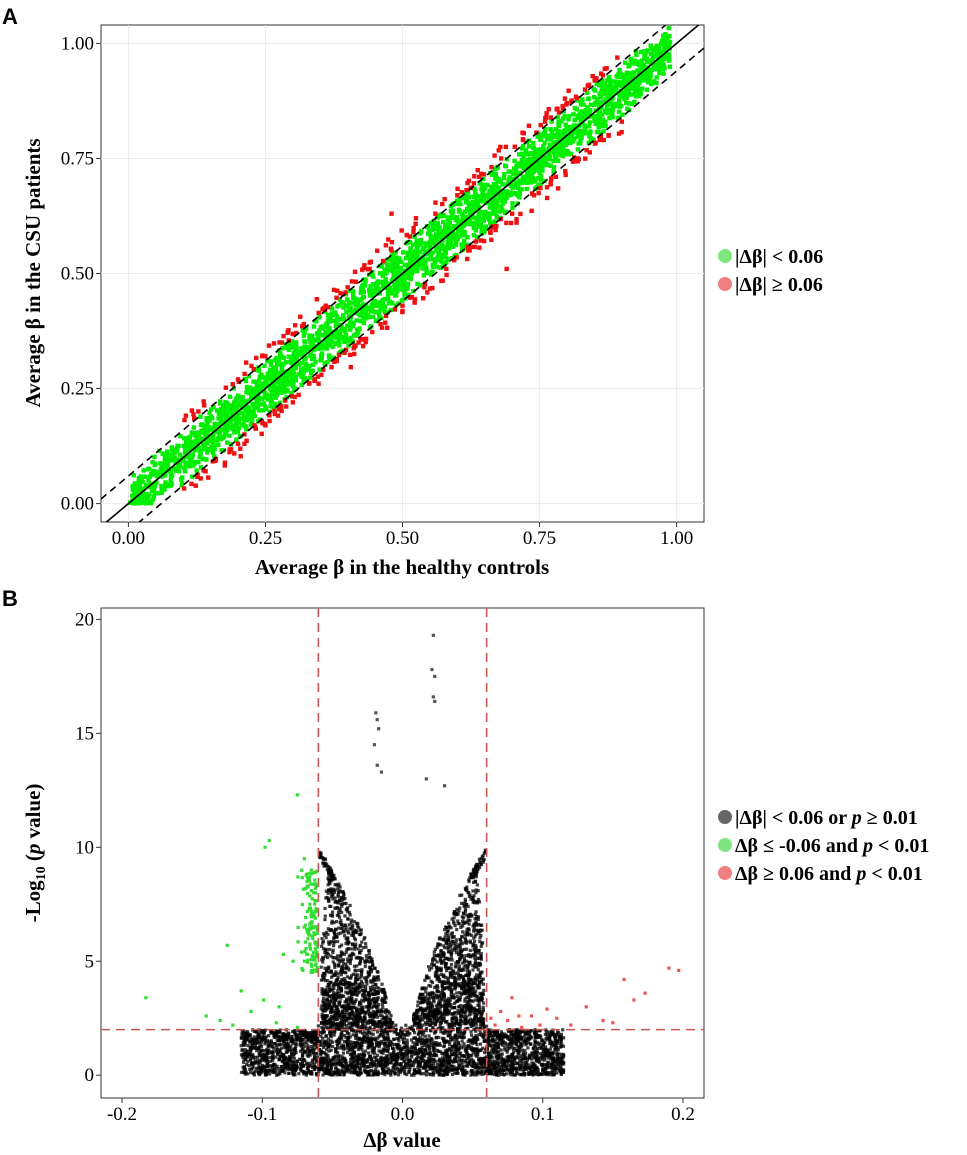 The width and height of the screenshot is (967, 1155). I want to click on panel-a-x-tick-label: 0.75, so click(539, 538).